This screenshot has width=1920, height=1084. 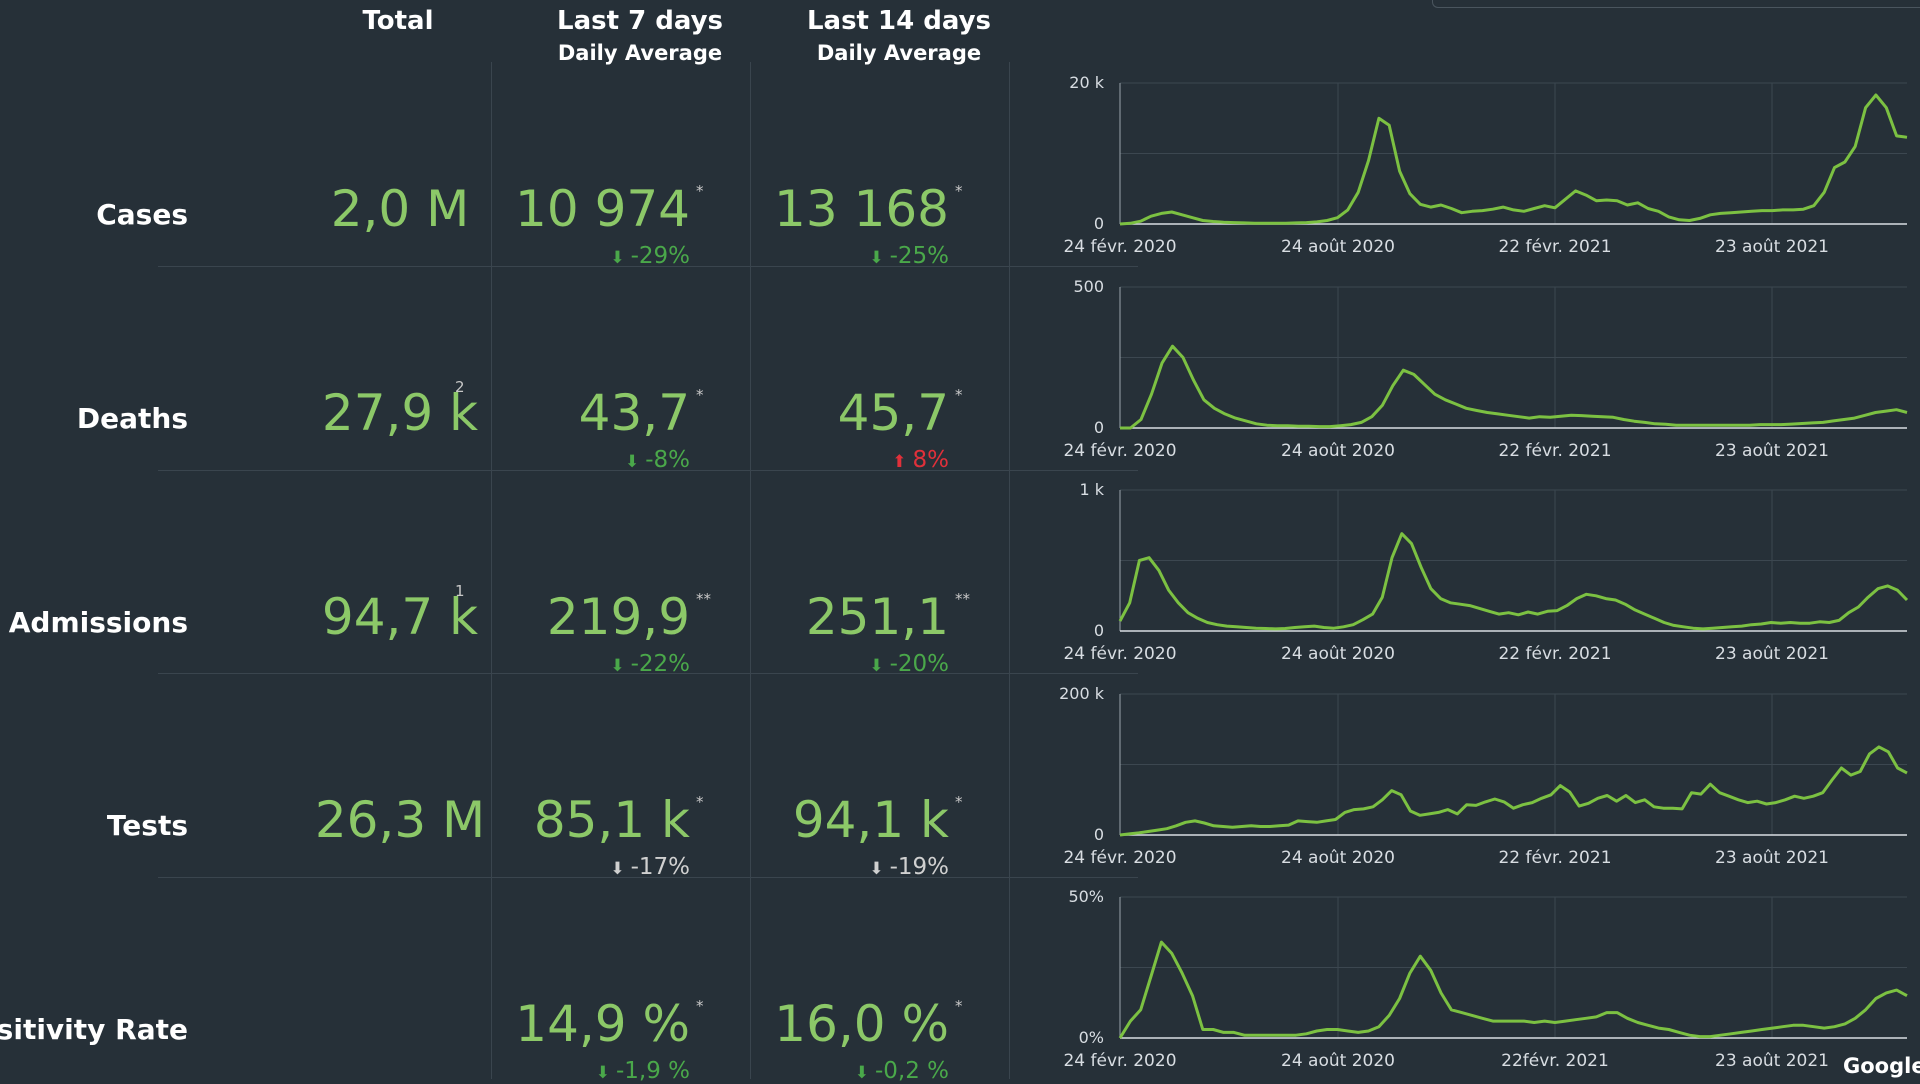 What do you see at coordinates (400, 617) in the screenshot?
I see `total-value: 94,7 k` at bounding box center [400, 617].